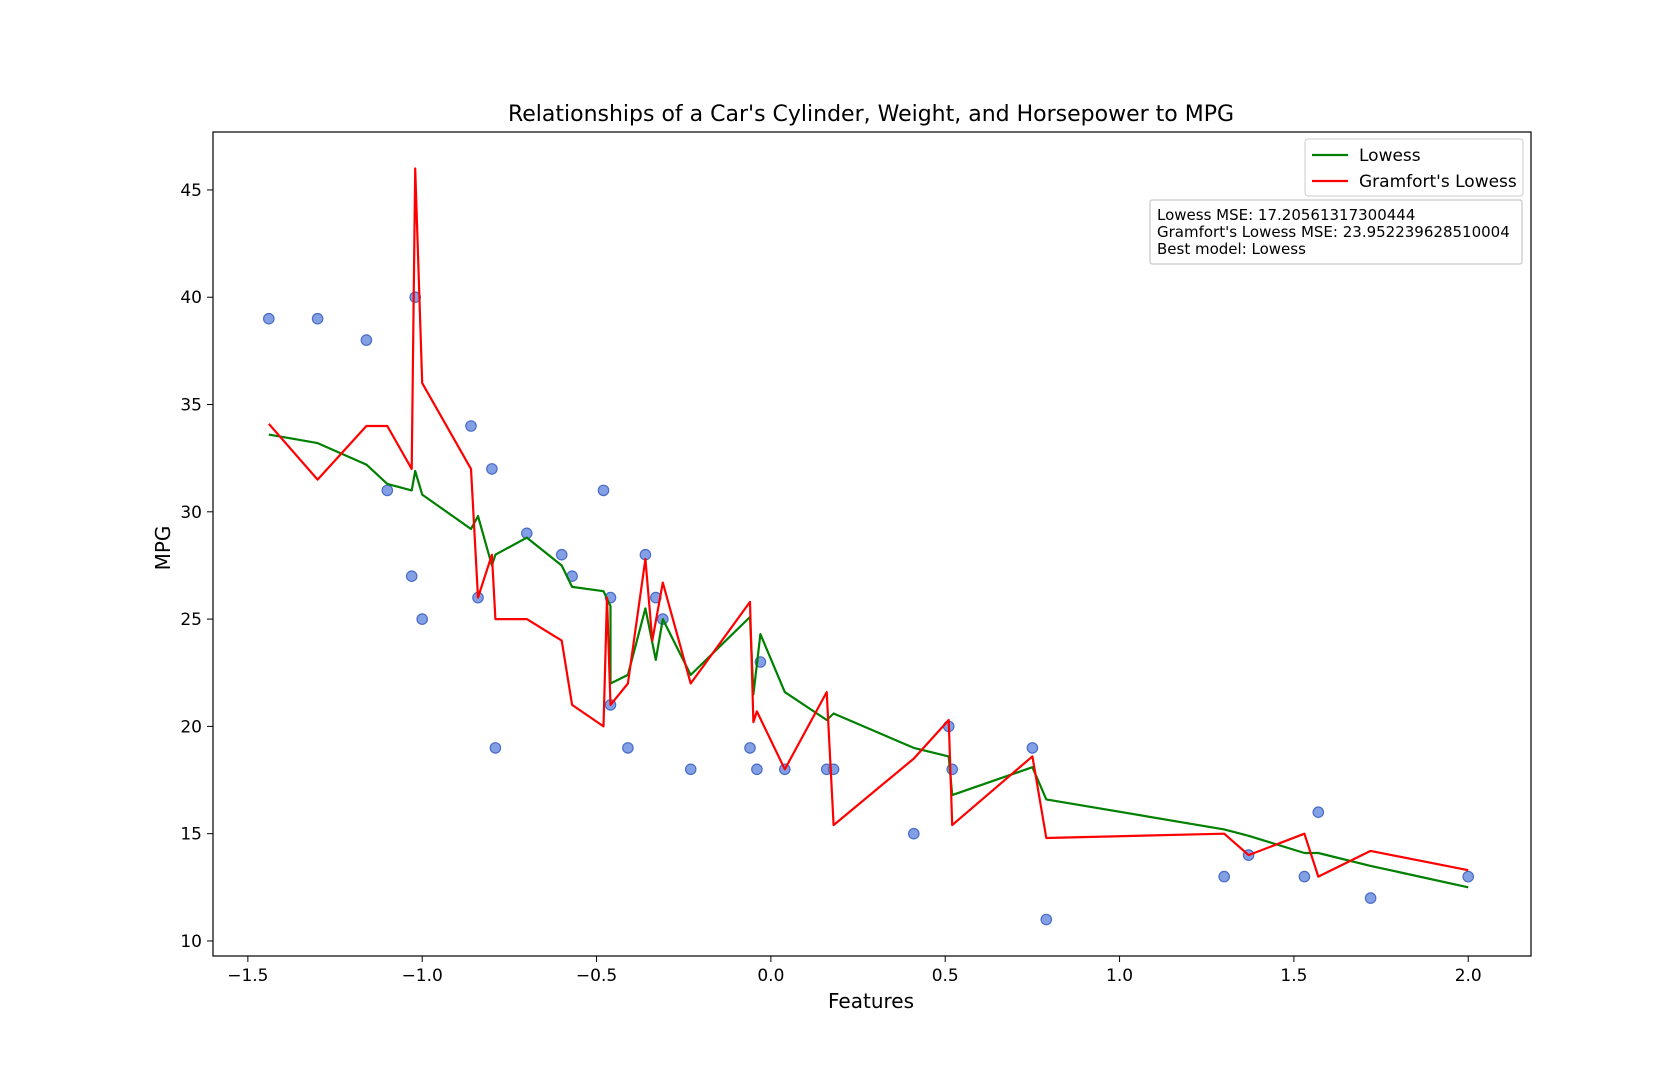 This screenshot has height=1084, width=1680. Describe the element at coordinates (191, 406) in the screenshot. I see `y-tick-label: 35` at that location.